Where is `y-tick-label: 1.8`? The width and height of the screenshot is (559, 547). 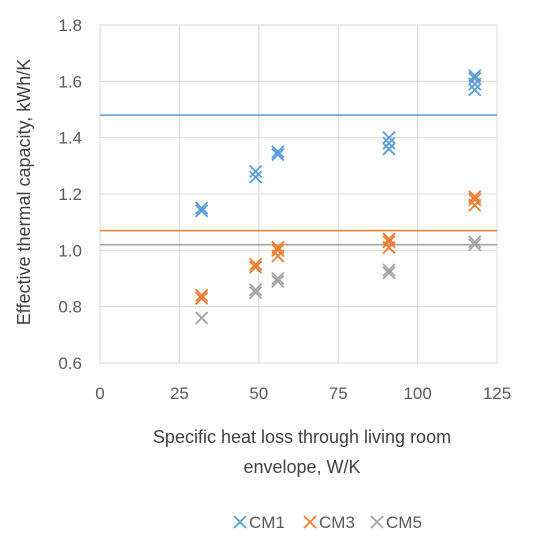
y-tick-label: 1.8 is located at coordinates (70, 25).